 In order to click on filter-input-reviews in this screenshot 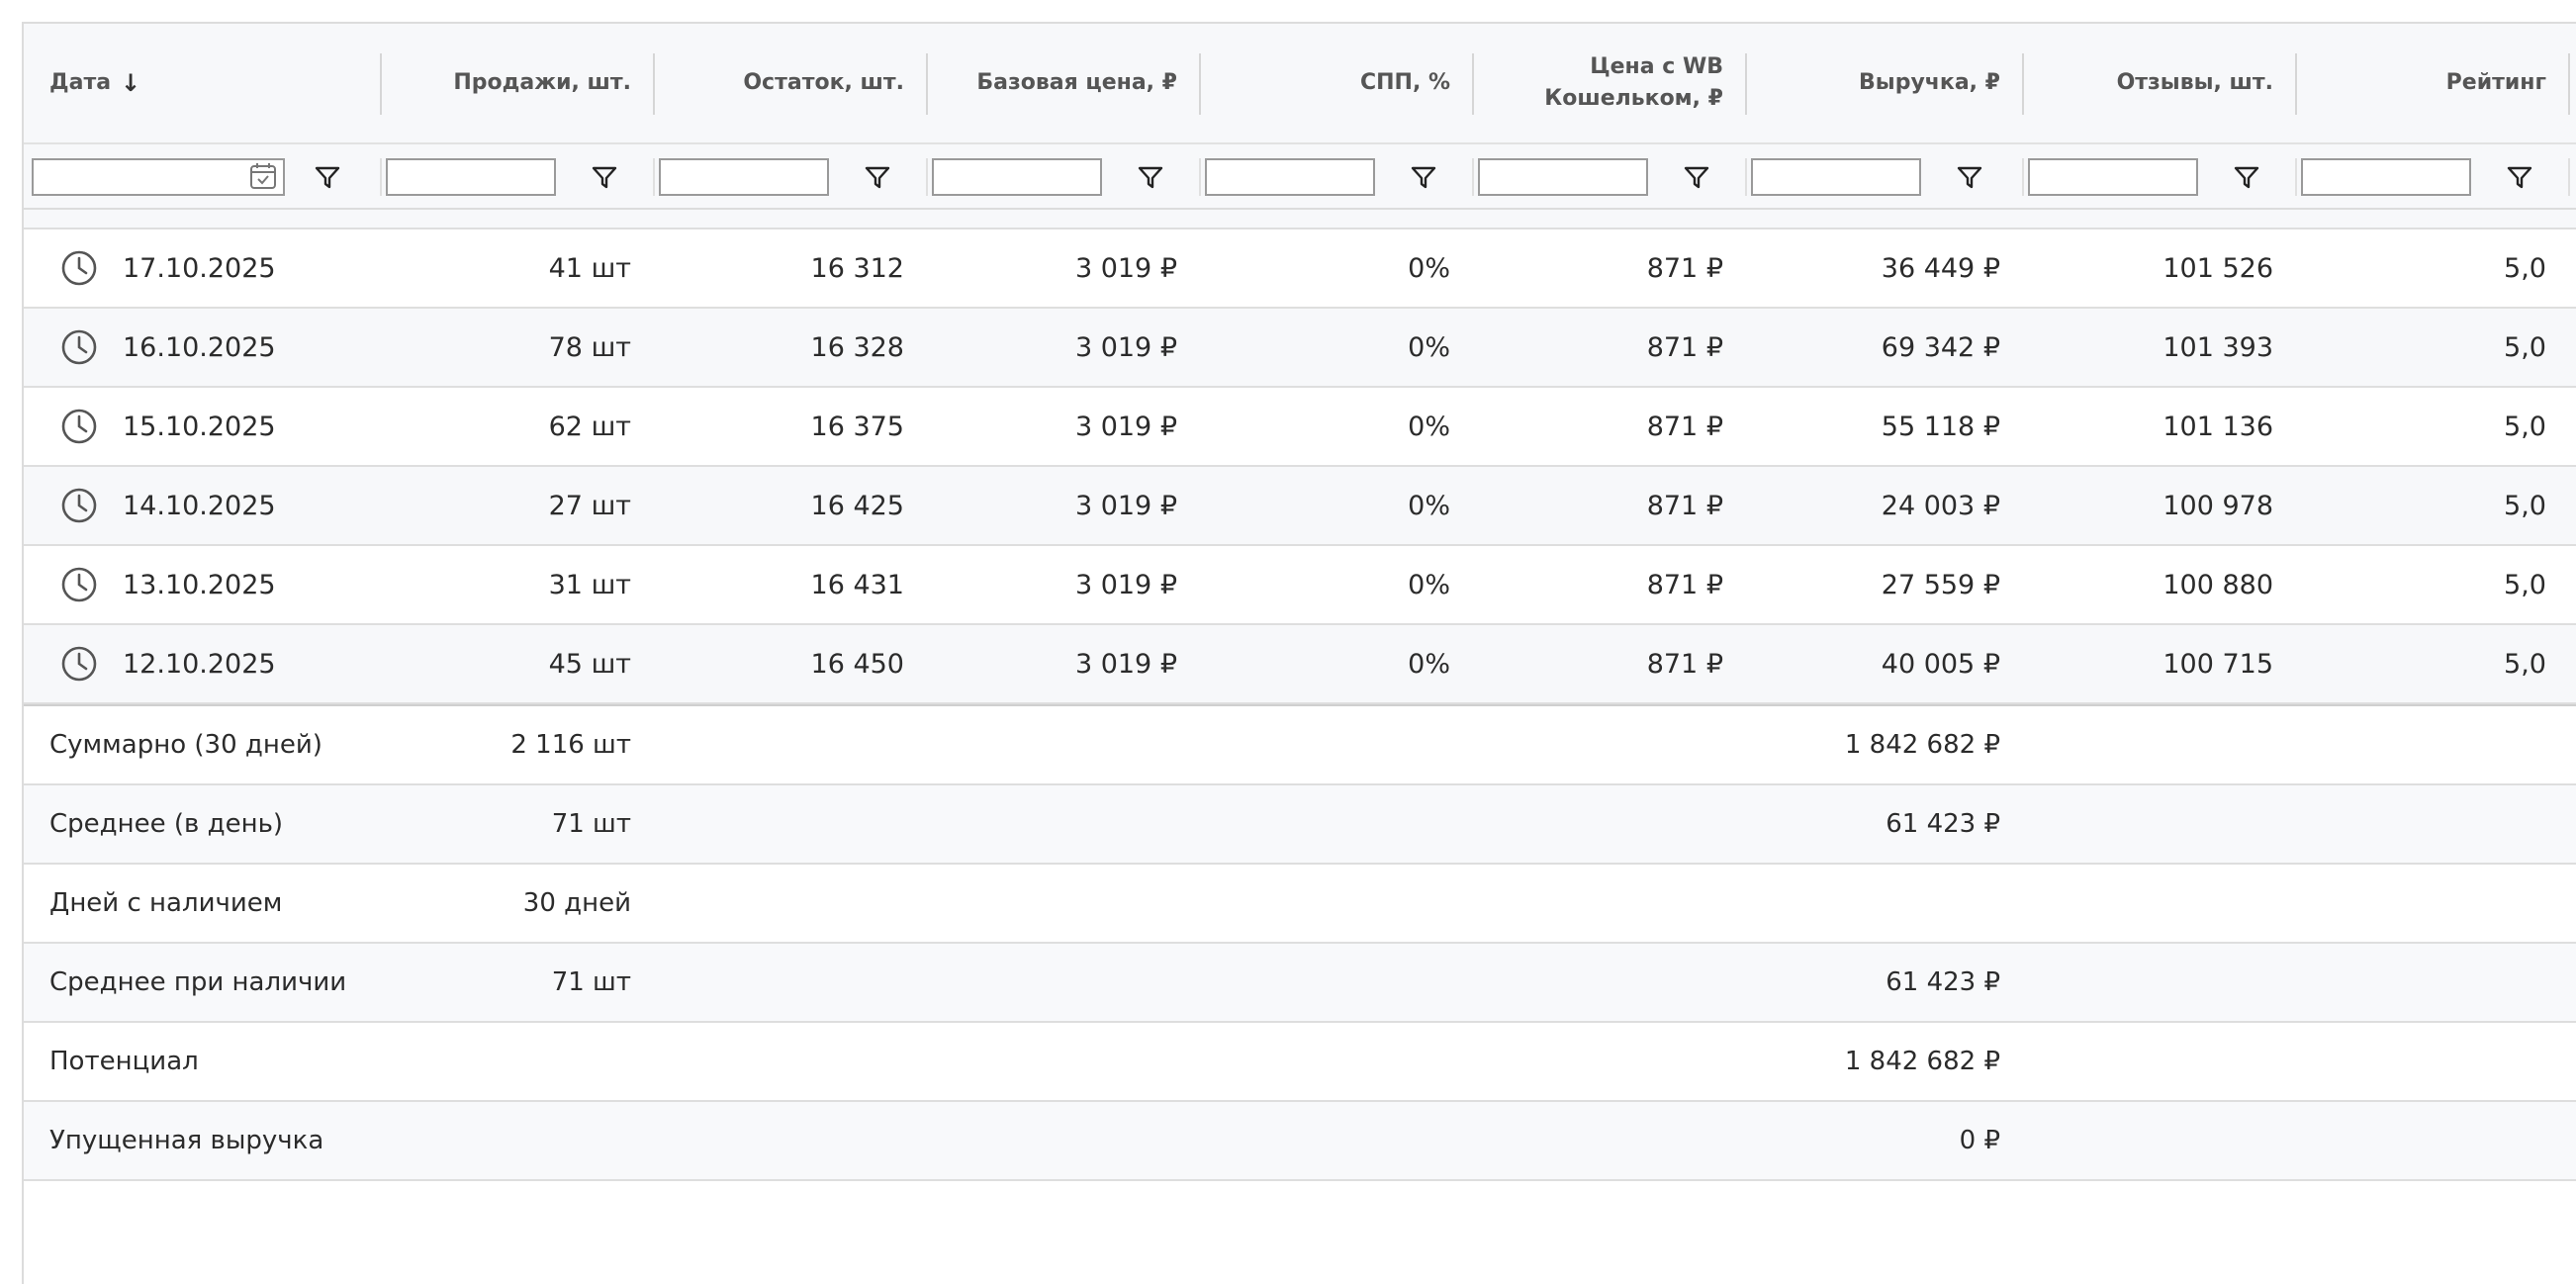, I will do `click(2113, 177)`.